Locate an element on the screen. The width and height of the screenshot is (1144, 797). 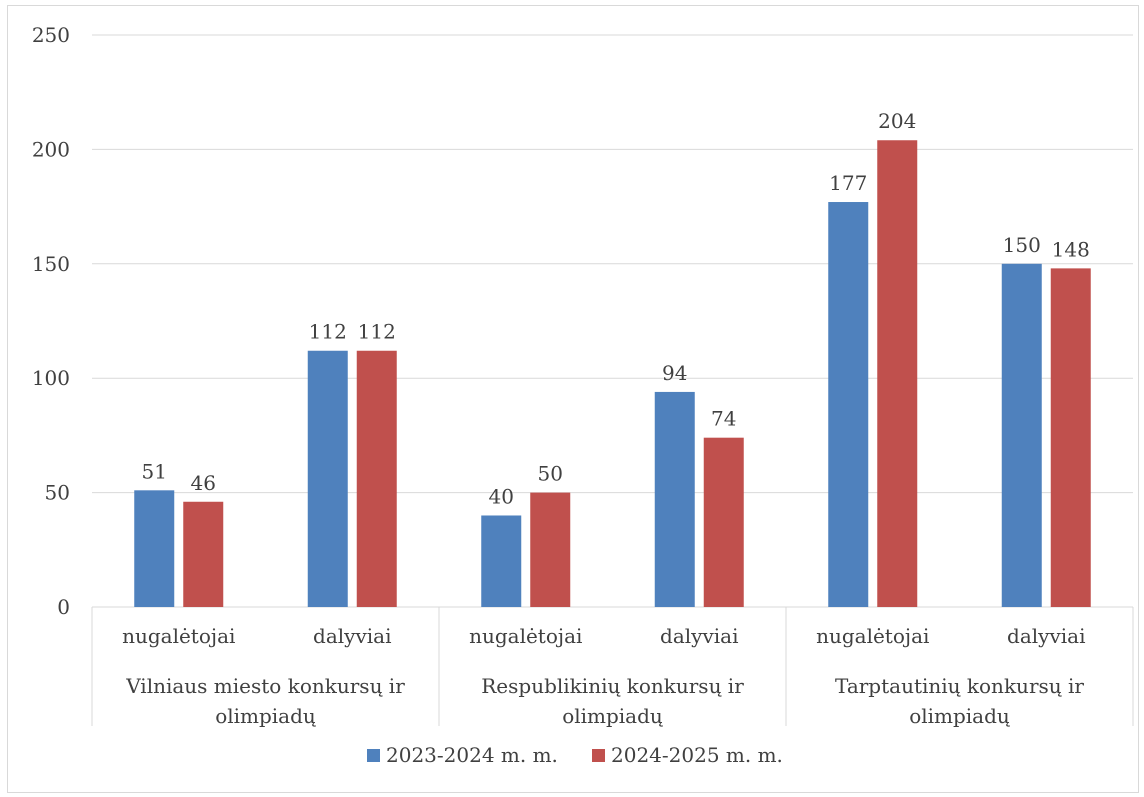
data-label: 150 is located at coordinates (1022, 245).